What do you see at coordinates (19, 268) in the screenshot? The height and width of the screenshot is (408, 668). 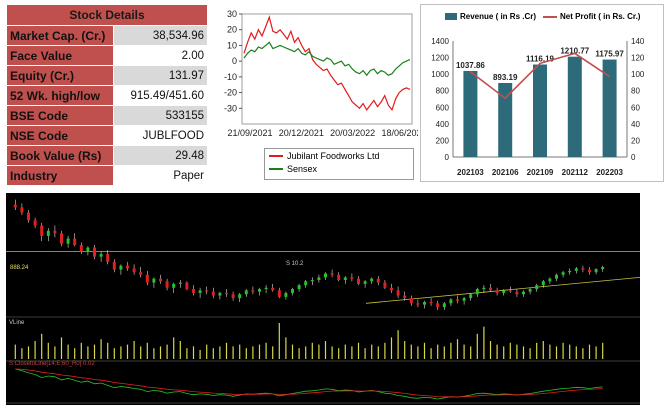 I see `level-label: 888.24` at bounding box center [19, 268].